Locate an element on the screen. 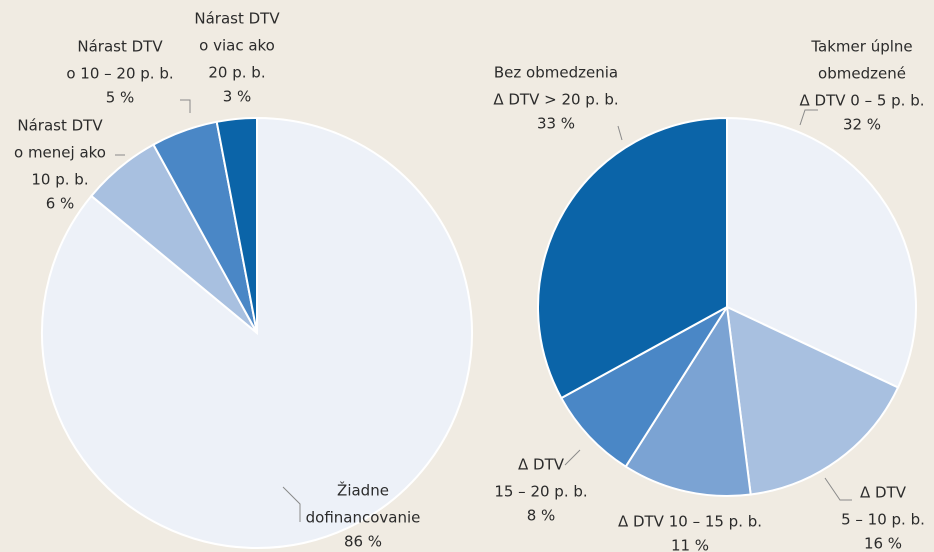 Image resolution: width=934 pixels, height=552 pixels. slice-label: 20 p. b. is located at coordinates (236, 73).